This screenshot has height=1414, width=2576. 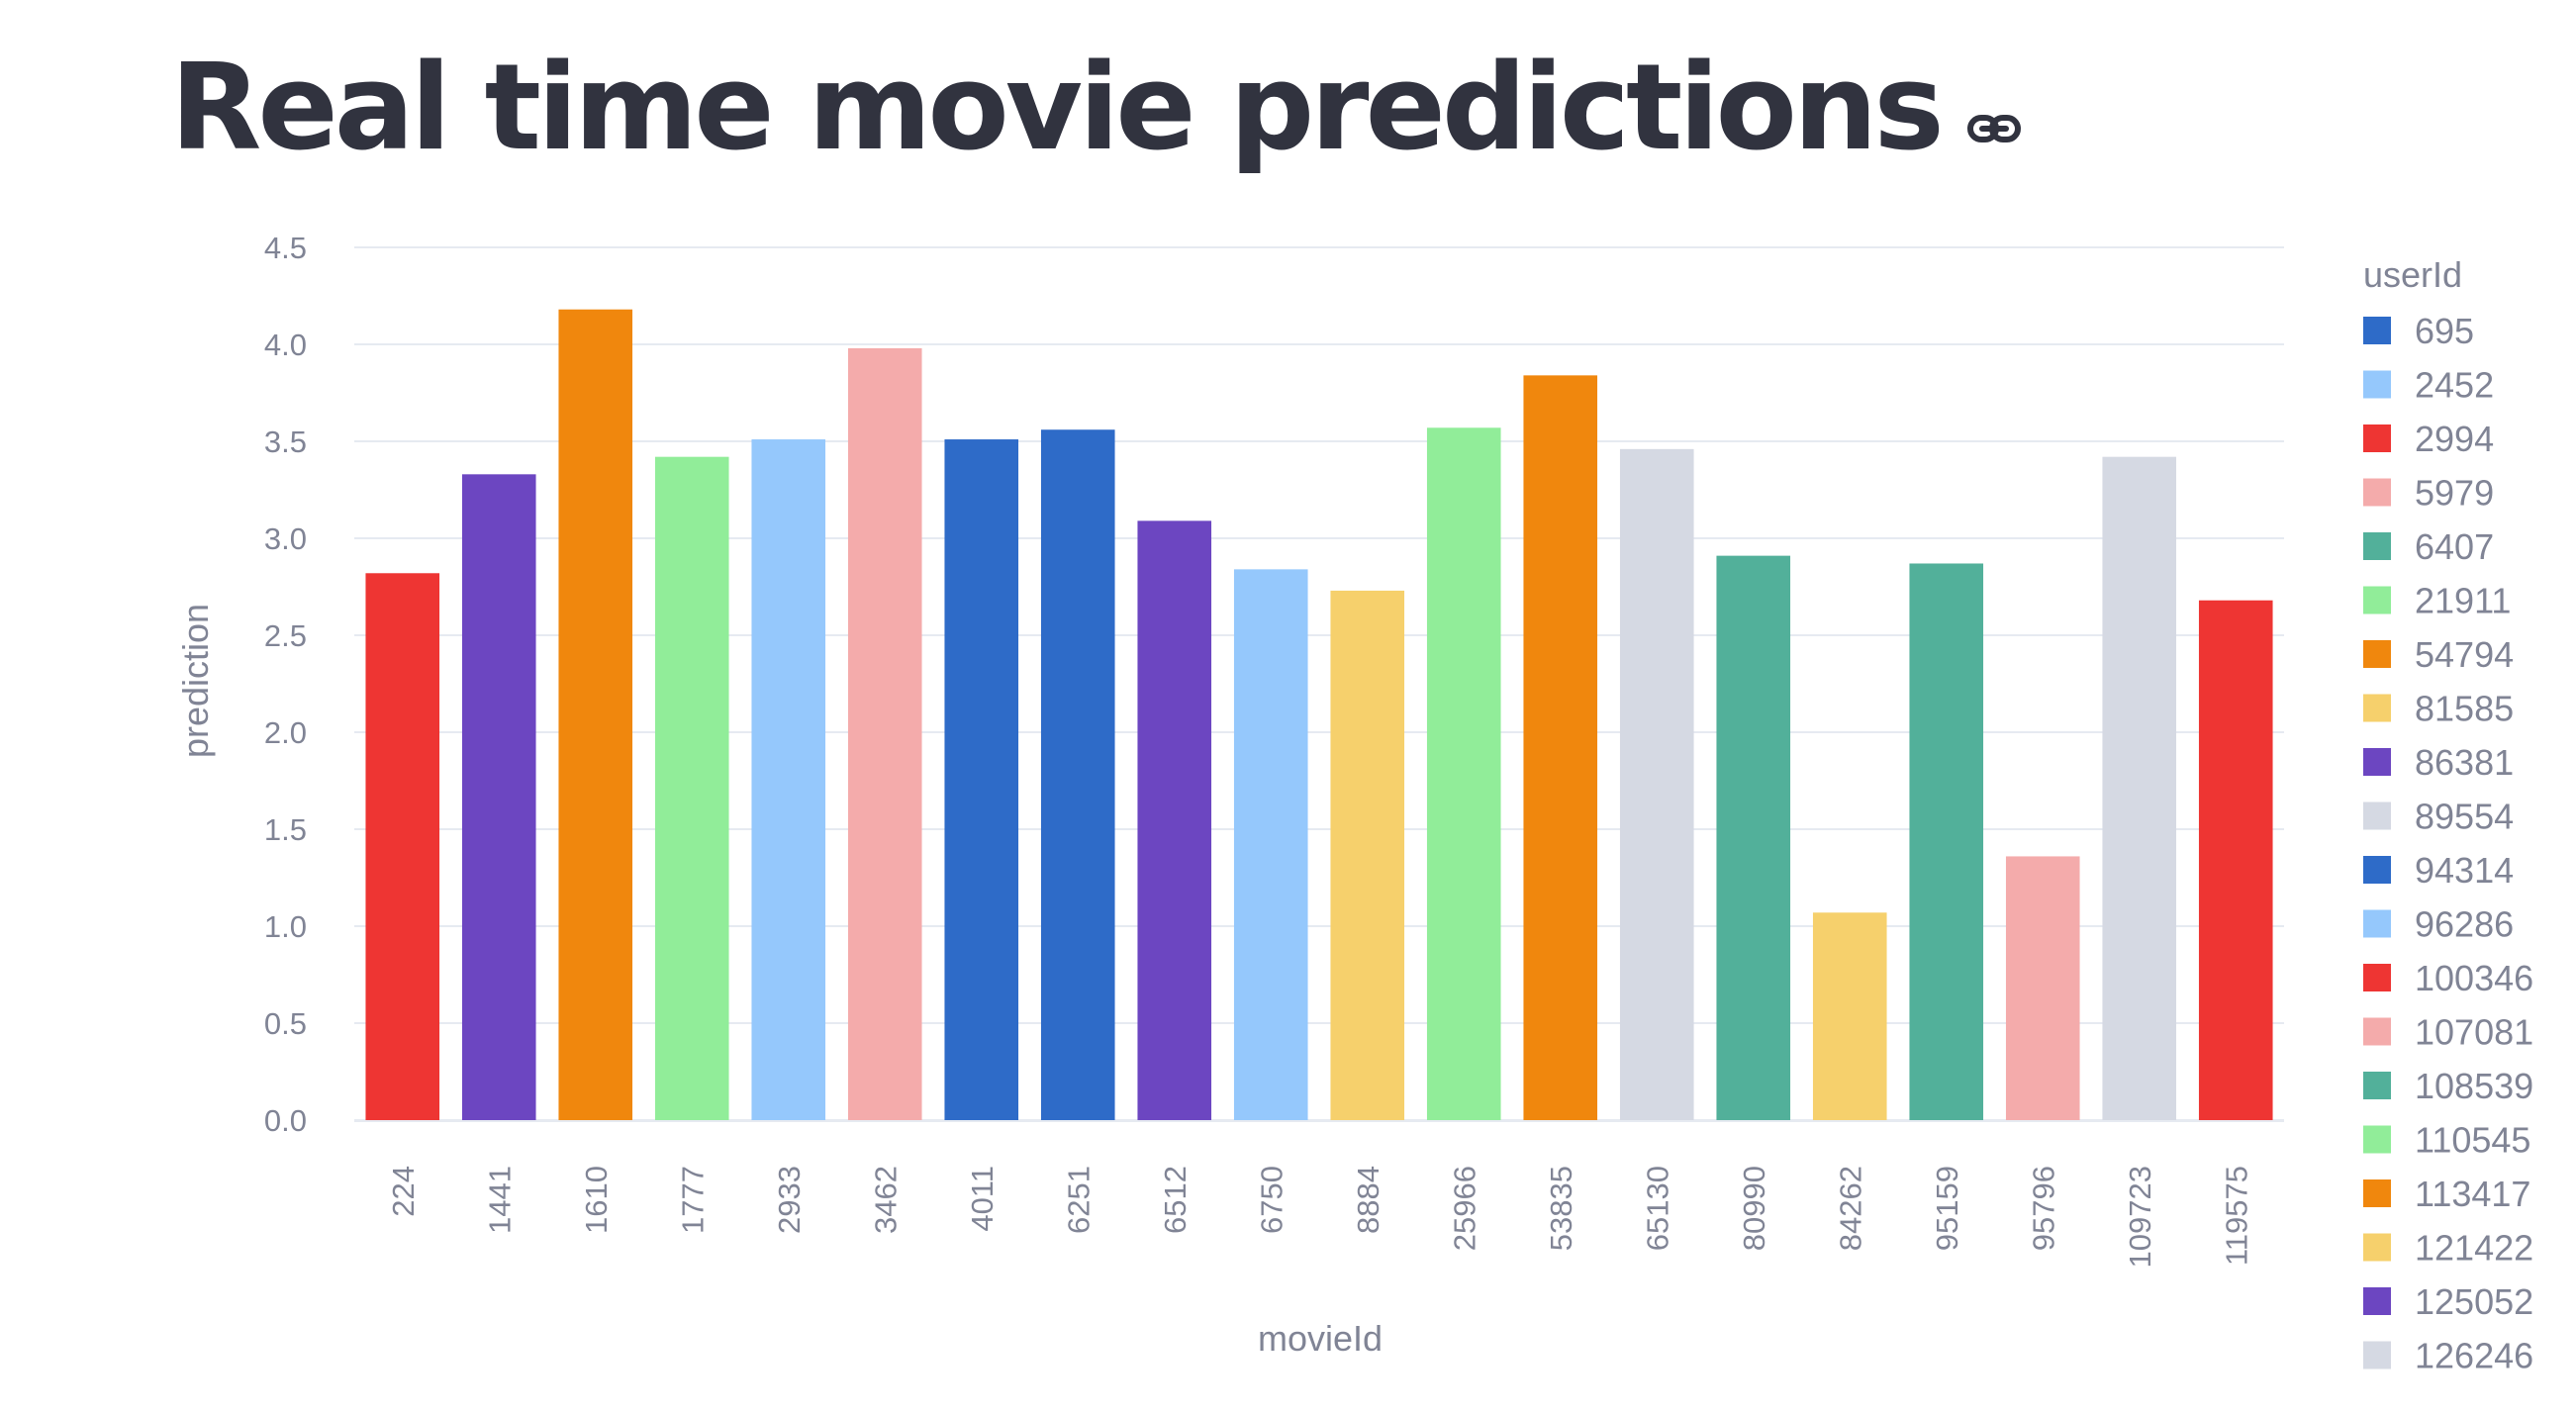 What do you see at coordinates (2463, 601) in the screenshot?
I see `legend-label: 21911` at bounding box center [2463, 601].